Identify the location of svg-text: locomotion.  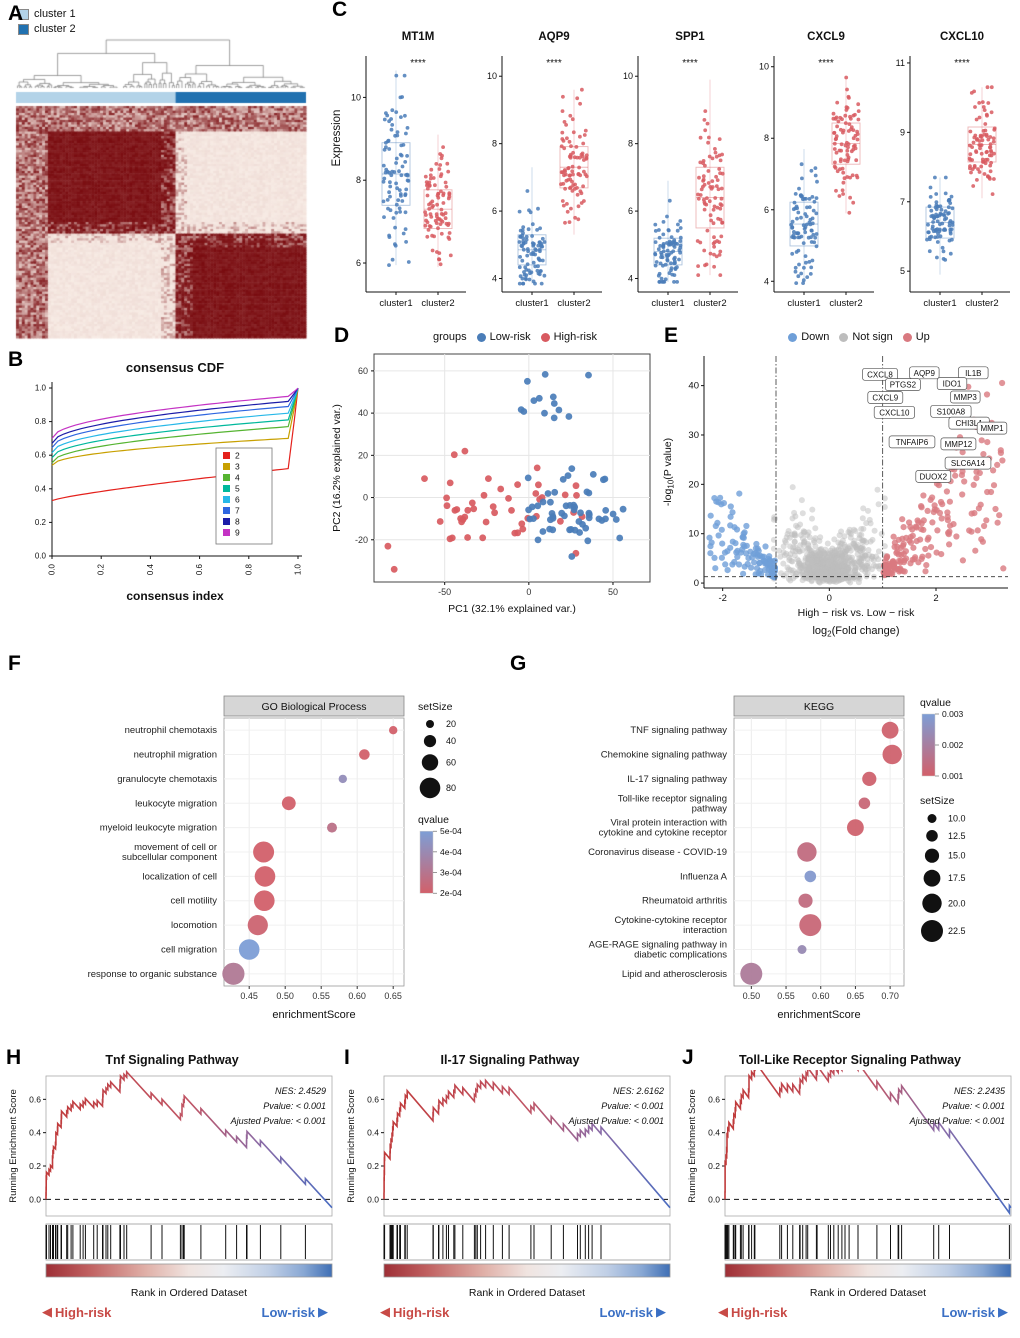
(194, 925).